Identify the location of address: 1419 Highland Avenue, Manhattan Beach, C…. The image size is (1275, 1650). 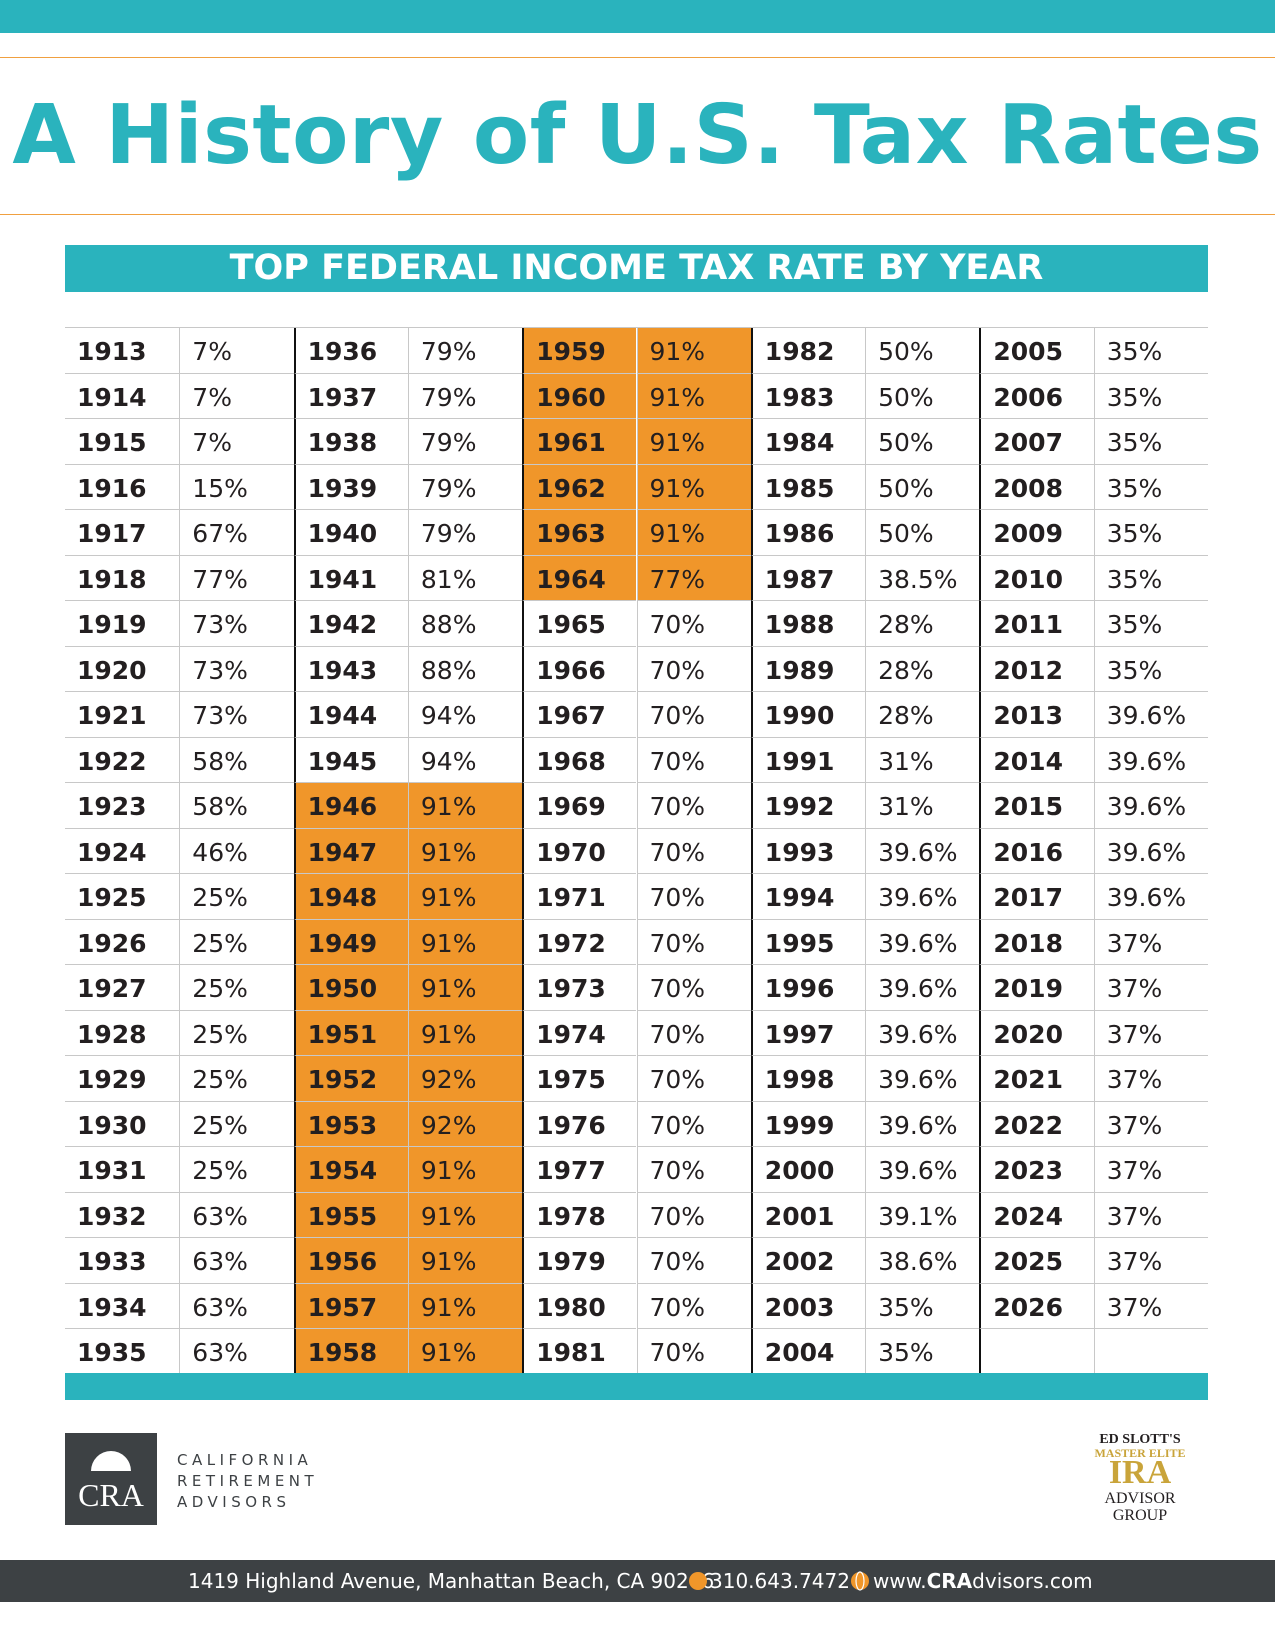
(451, 1581).